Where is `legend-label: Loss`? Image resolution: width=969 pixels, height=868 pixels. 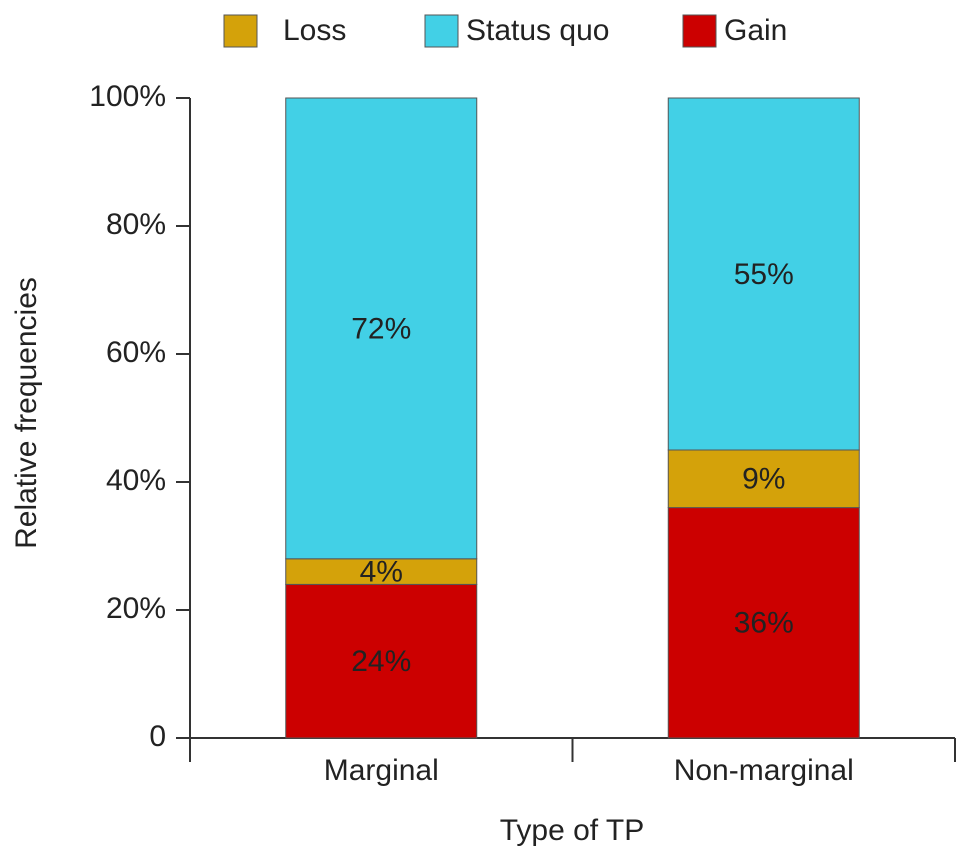
legend-label: Loss is located at coordinates (314, 30).